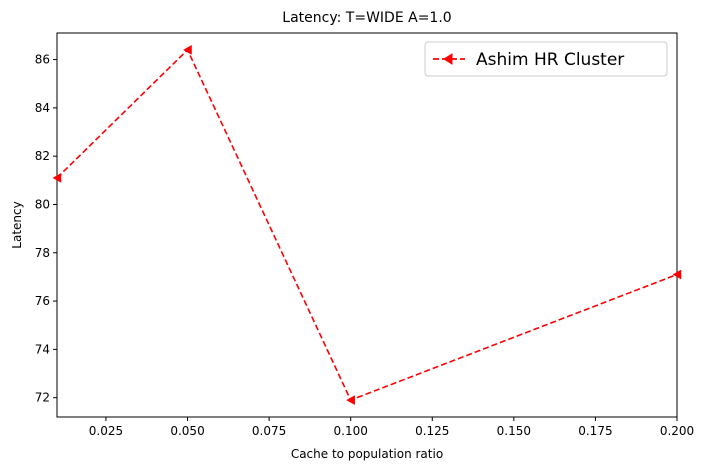 This screenshot has width=706, height=470. I want to click on y-tick-label: 72, so click(42, 398).